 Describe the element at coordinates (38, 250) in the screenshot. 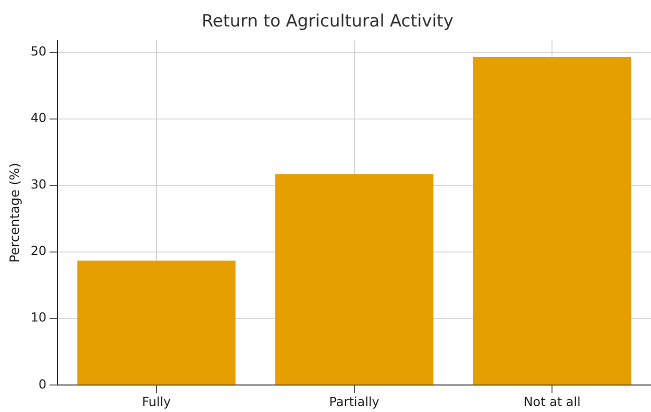

I see `y-tick-label: 20` at that location.